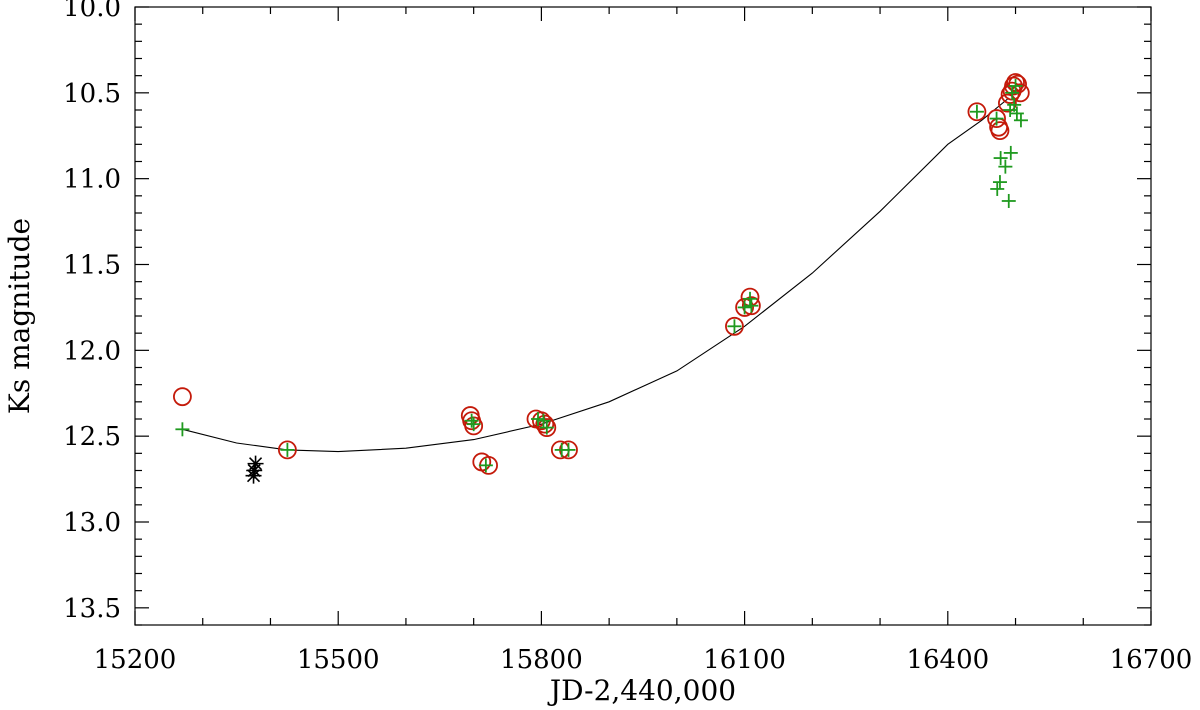 The width and height of the screenshot is (1200, 710). What do you see at coordinates (643, 660) in the screenshot?
I see `x-tick-labels: 15200 15500 15800 16100 16400 16700` at bounding box center [643, 660].